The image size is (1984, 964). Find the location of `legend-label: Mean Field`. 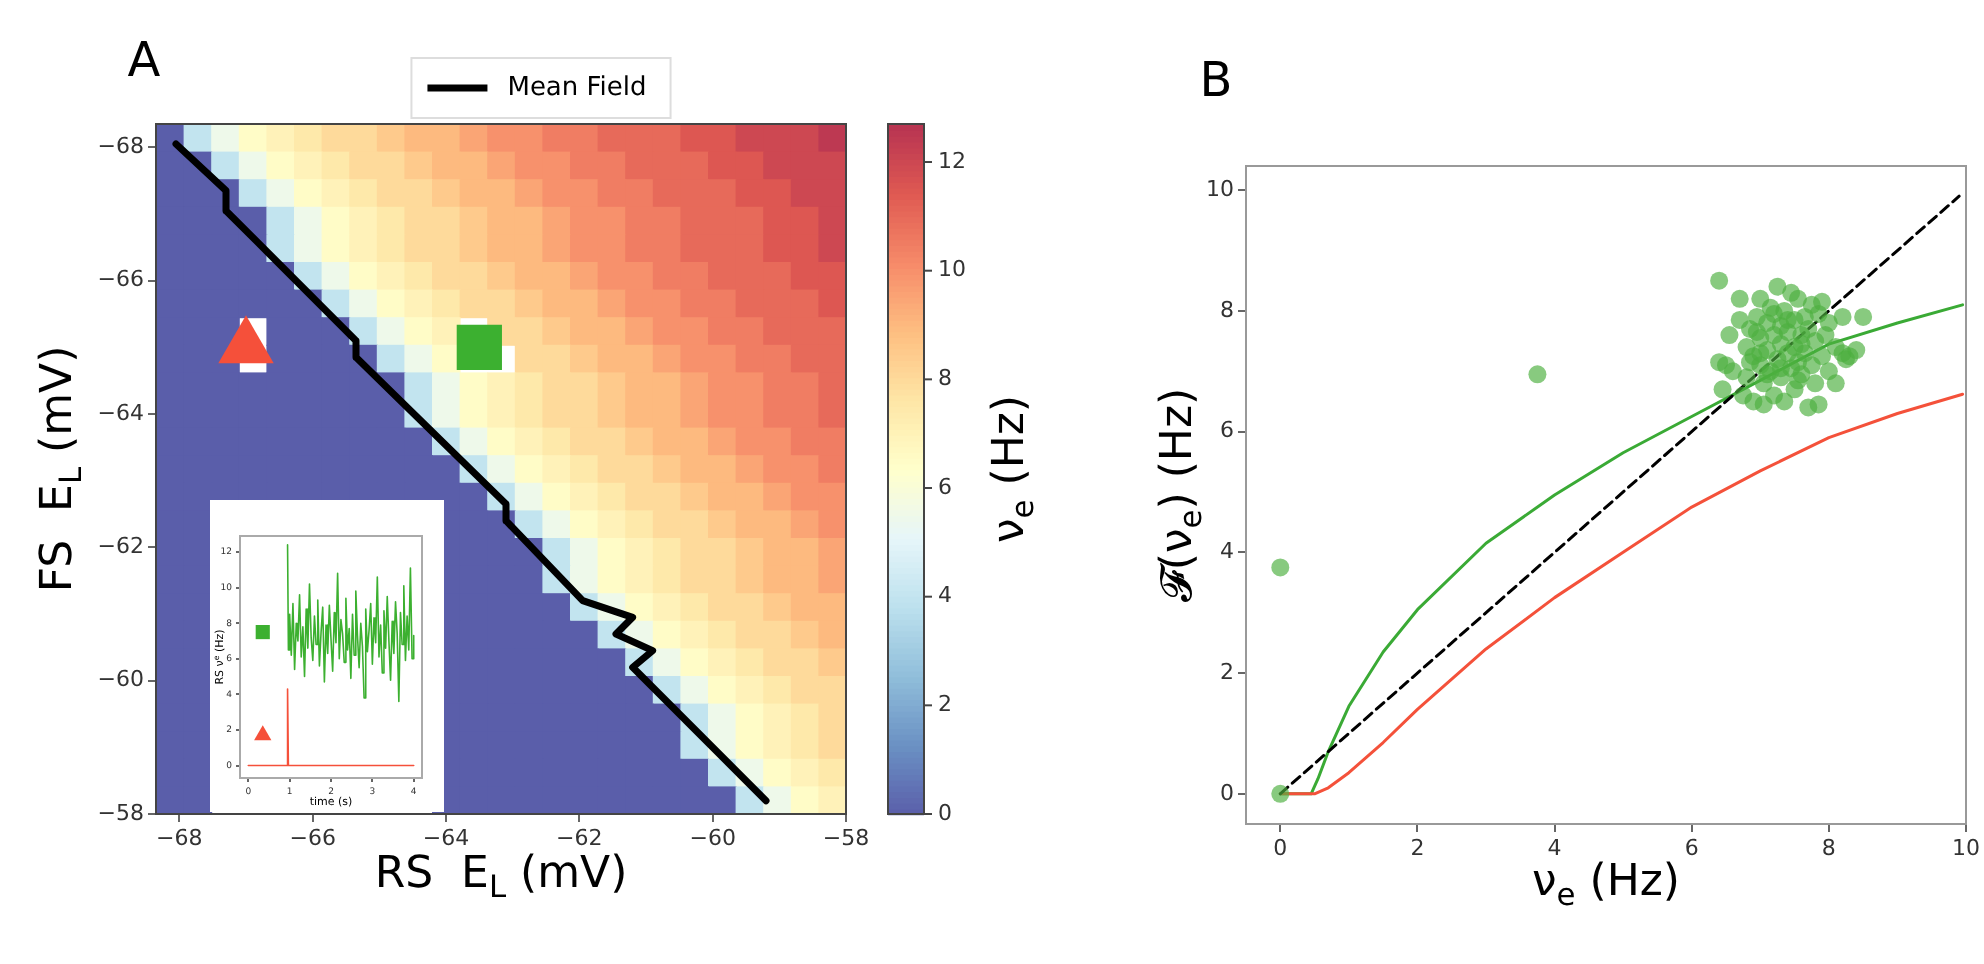

legend-label: Mean Field is located at coordinates (577, 87).